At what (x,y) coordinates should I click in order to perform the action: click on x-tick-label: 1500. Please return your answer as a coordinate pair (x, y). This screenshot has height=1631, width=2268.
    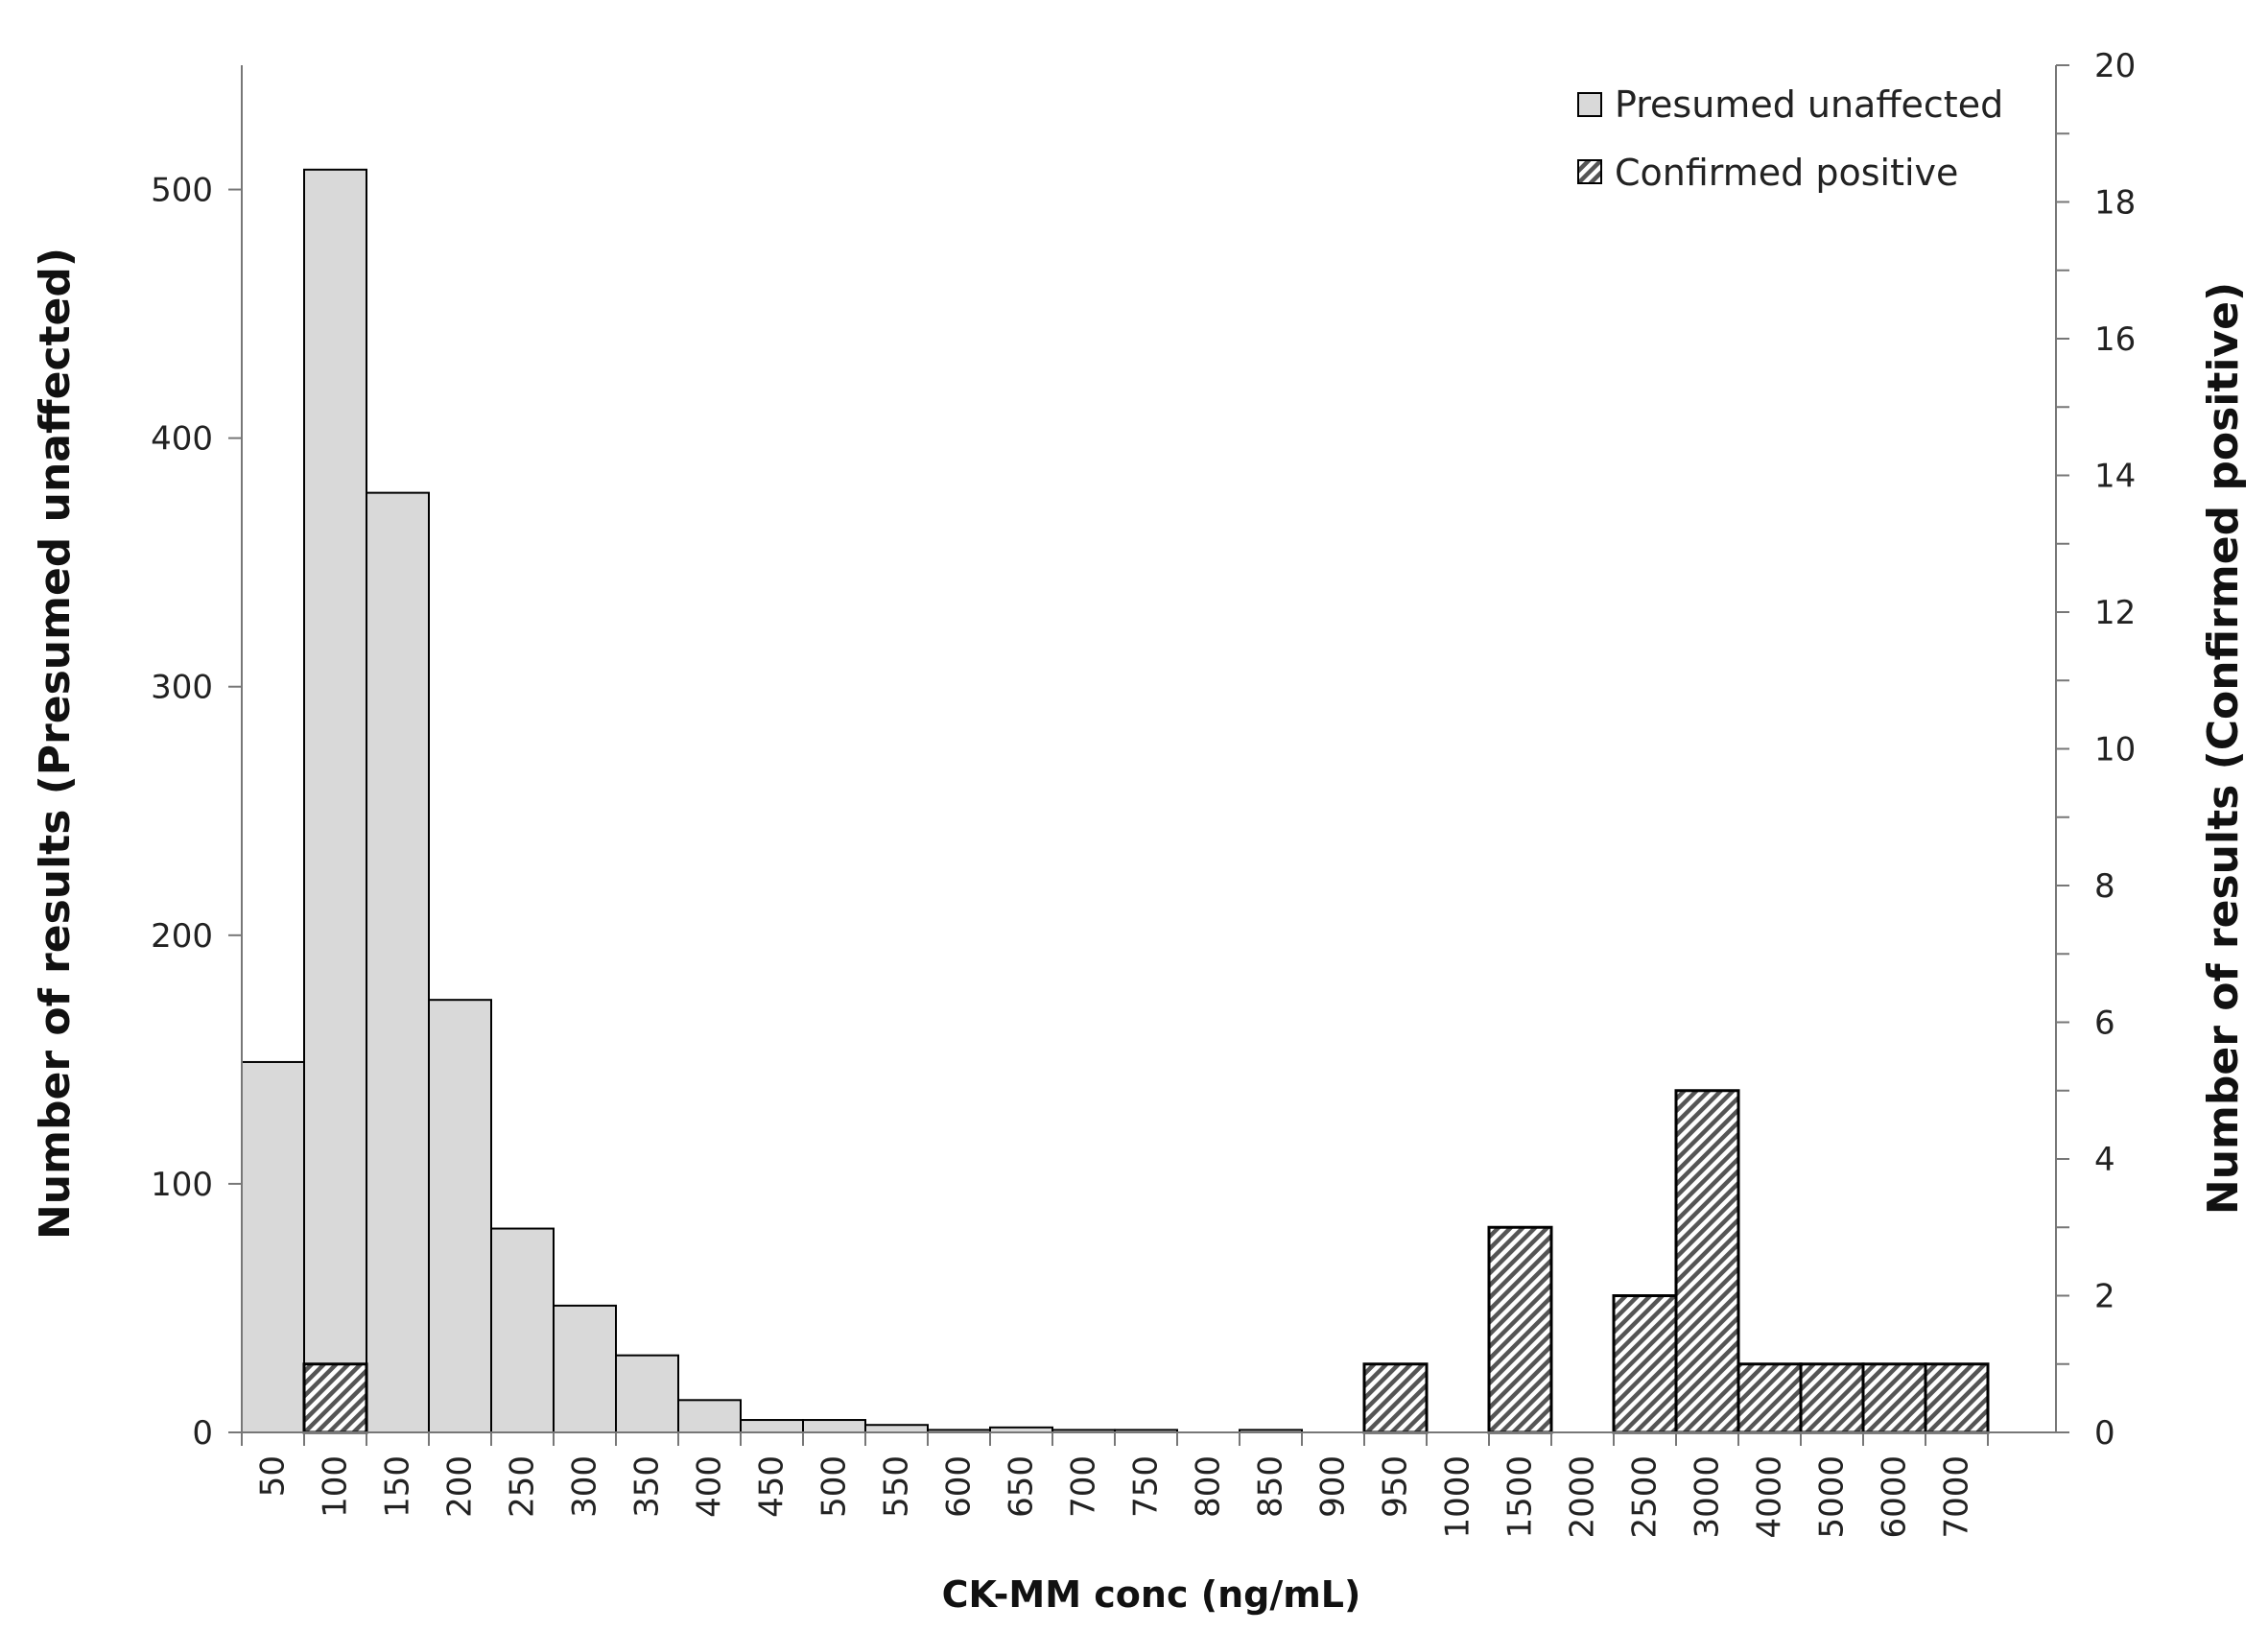
    Looking at the image, I should click on (1520, 1497).